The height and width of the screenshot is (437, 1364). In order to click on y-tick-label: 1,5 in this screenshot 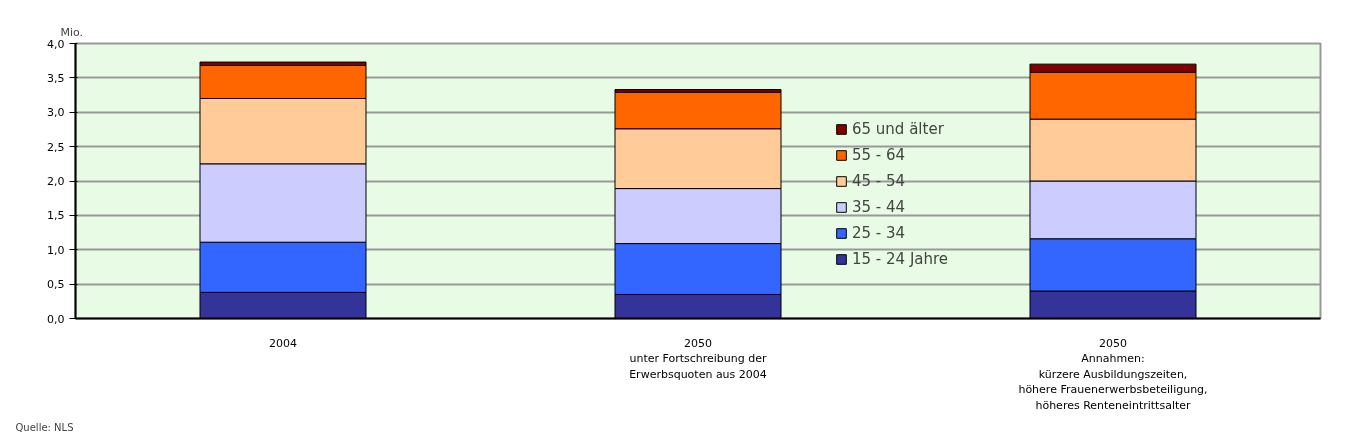, I will do `click(56, 216)`.